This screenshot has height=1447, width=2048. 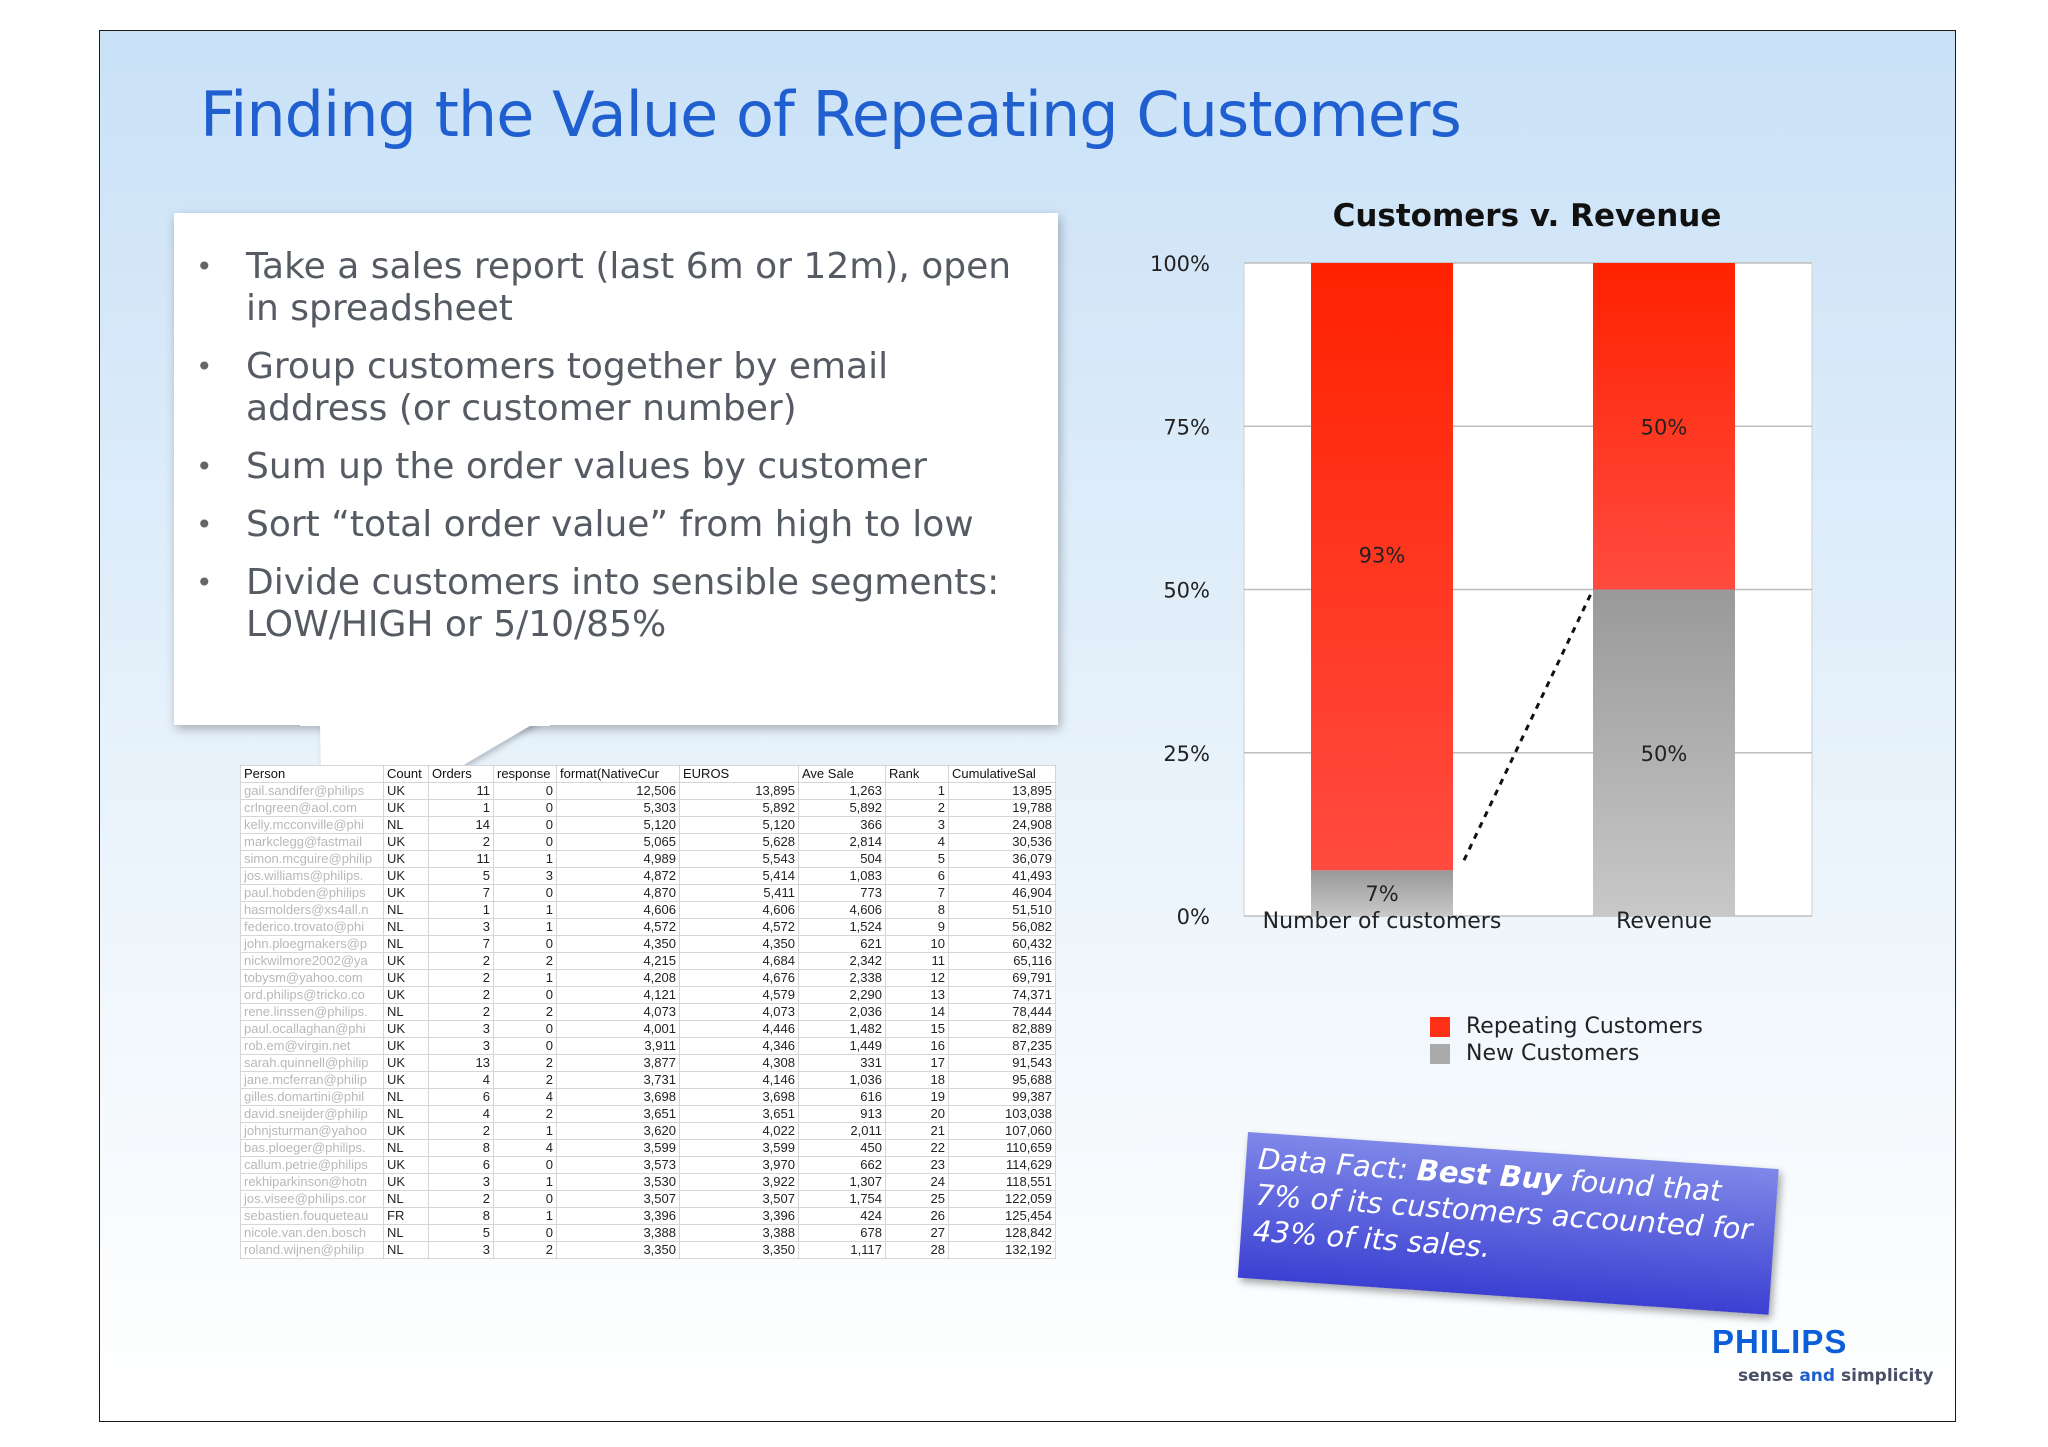 I want to click on column-header: EUROS, so click(x=739, y=774).